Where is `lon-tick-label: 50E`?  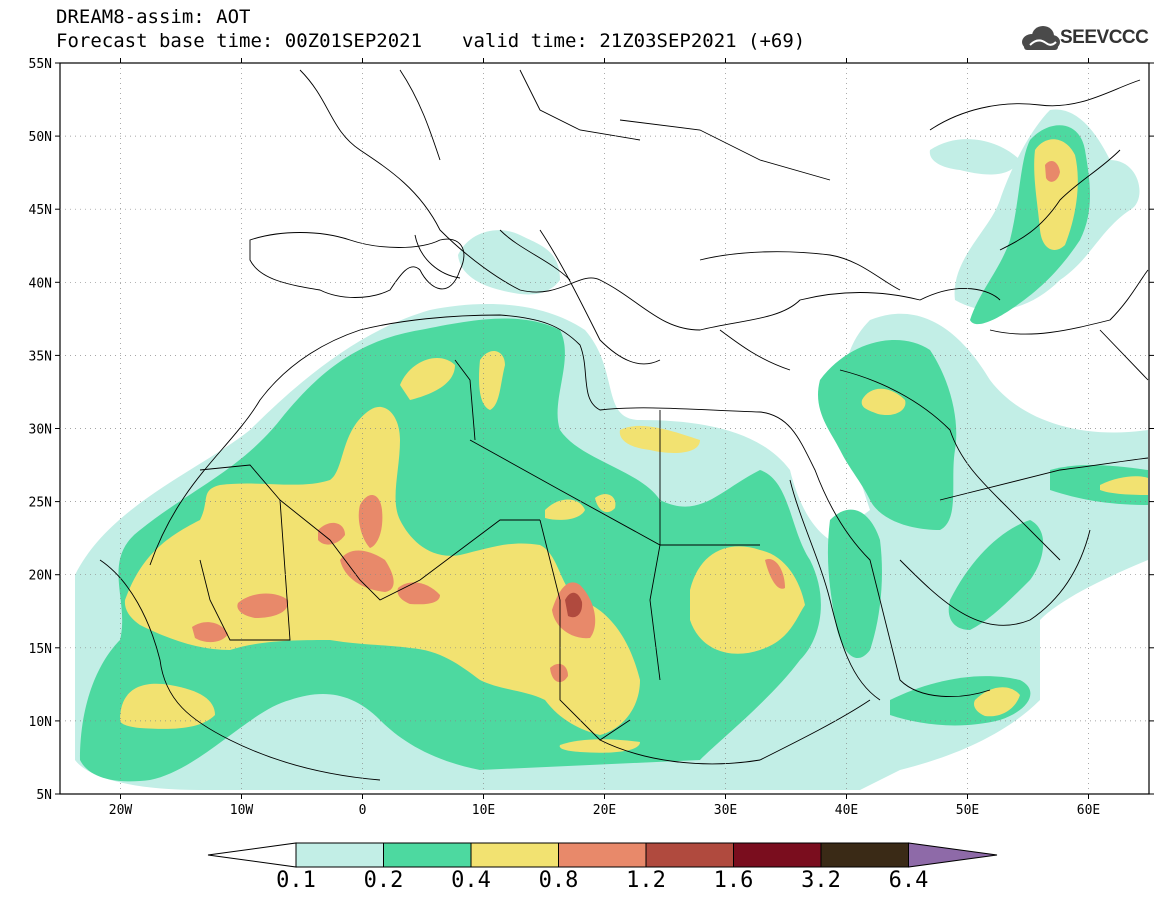 lon-tick-label: 50E is located at coordinates (967, 810).